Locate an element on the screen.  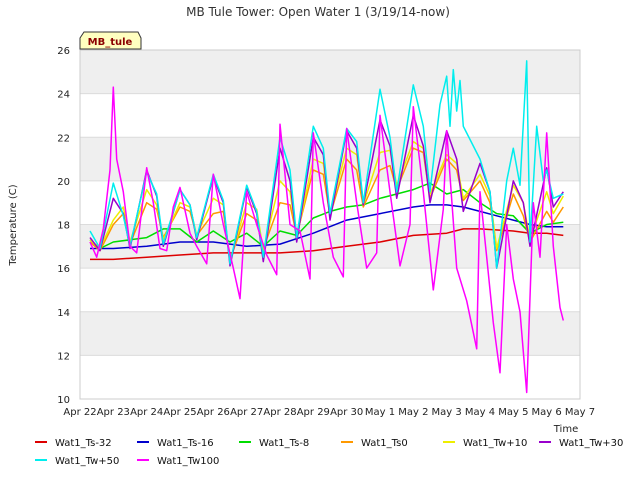
x-tick-label: May 4 is located at coordinates (480, 412).